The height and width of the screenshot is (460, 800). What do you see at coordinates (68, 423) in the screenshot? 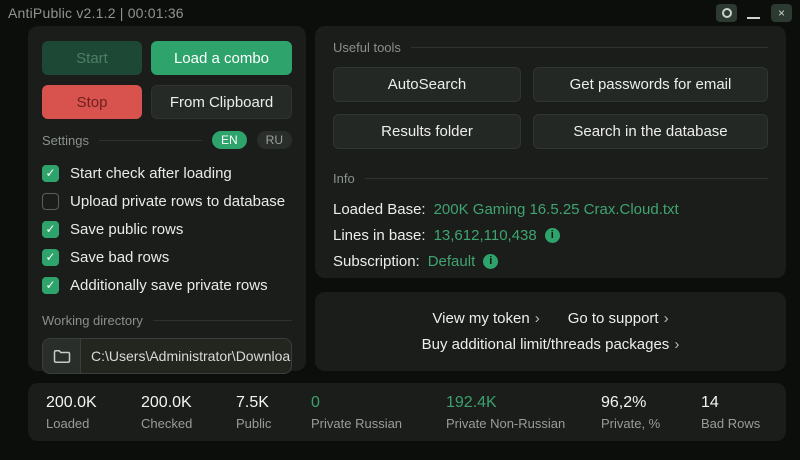
I see `stat-label: Loaded` at bounding box center [68, 423].